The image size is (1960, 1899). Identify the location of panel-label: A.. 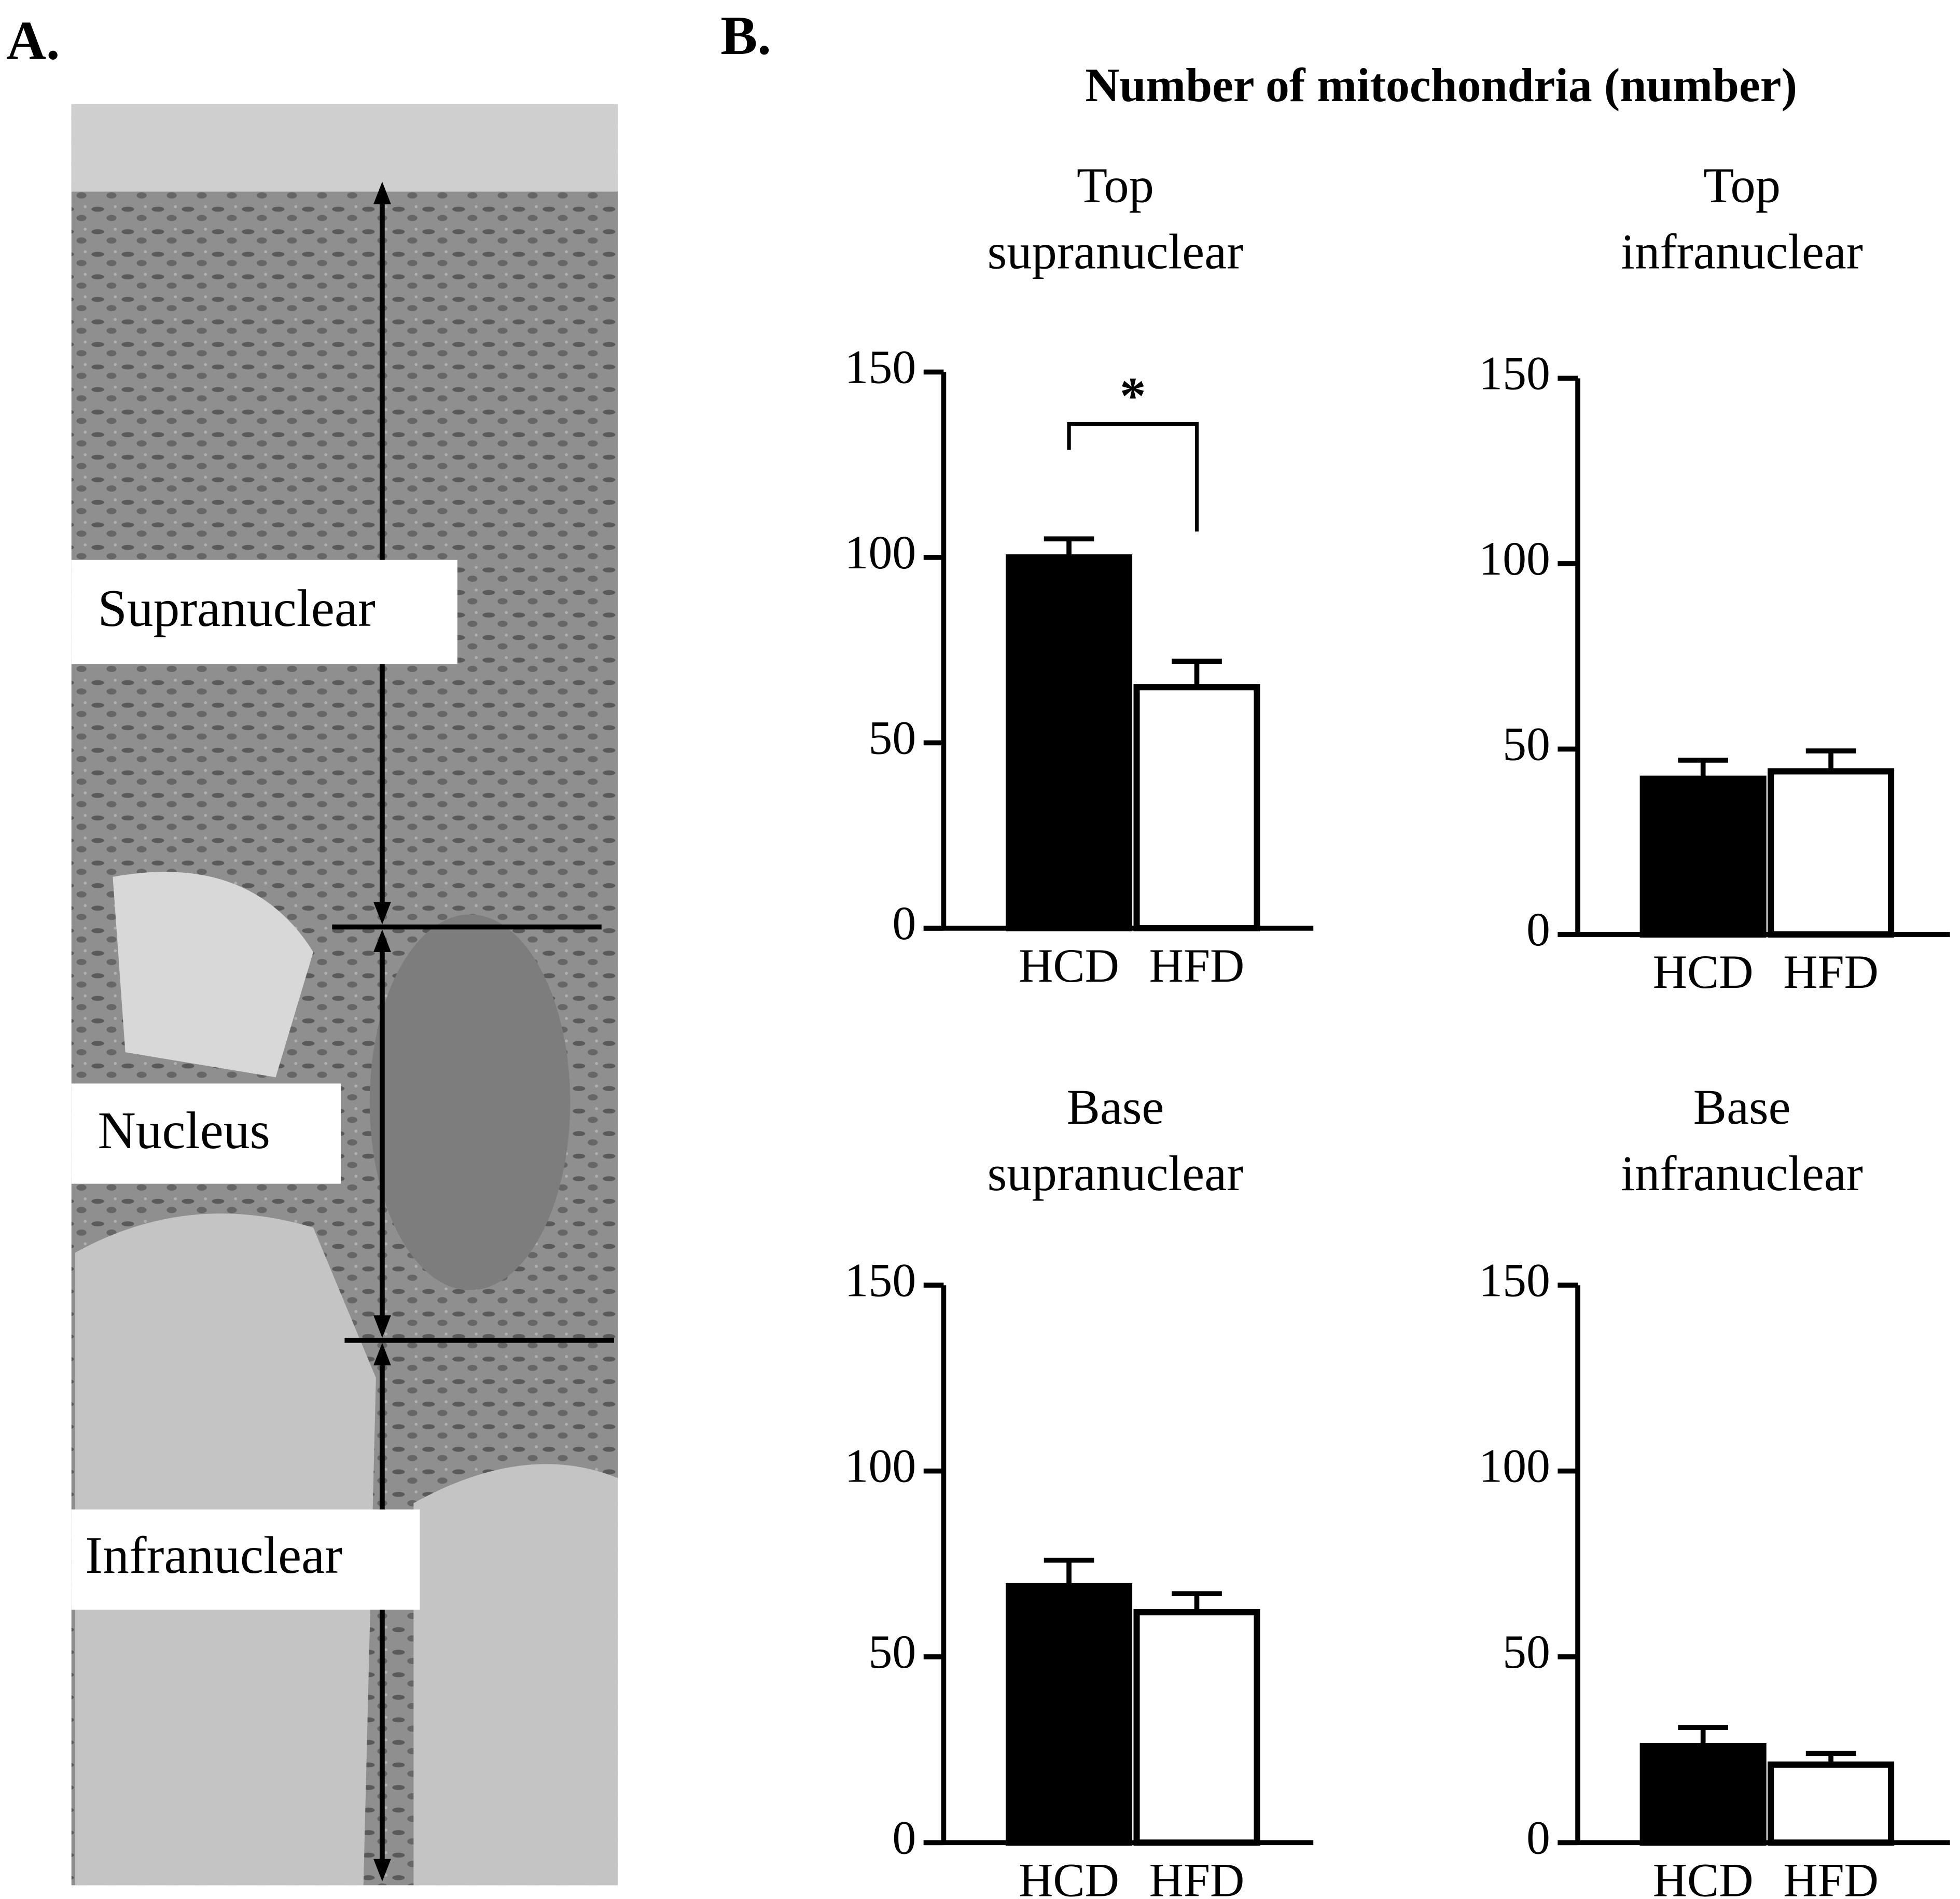
(33, 40).